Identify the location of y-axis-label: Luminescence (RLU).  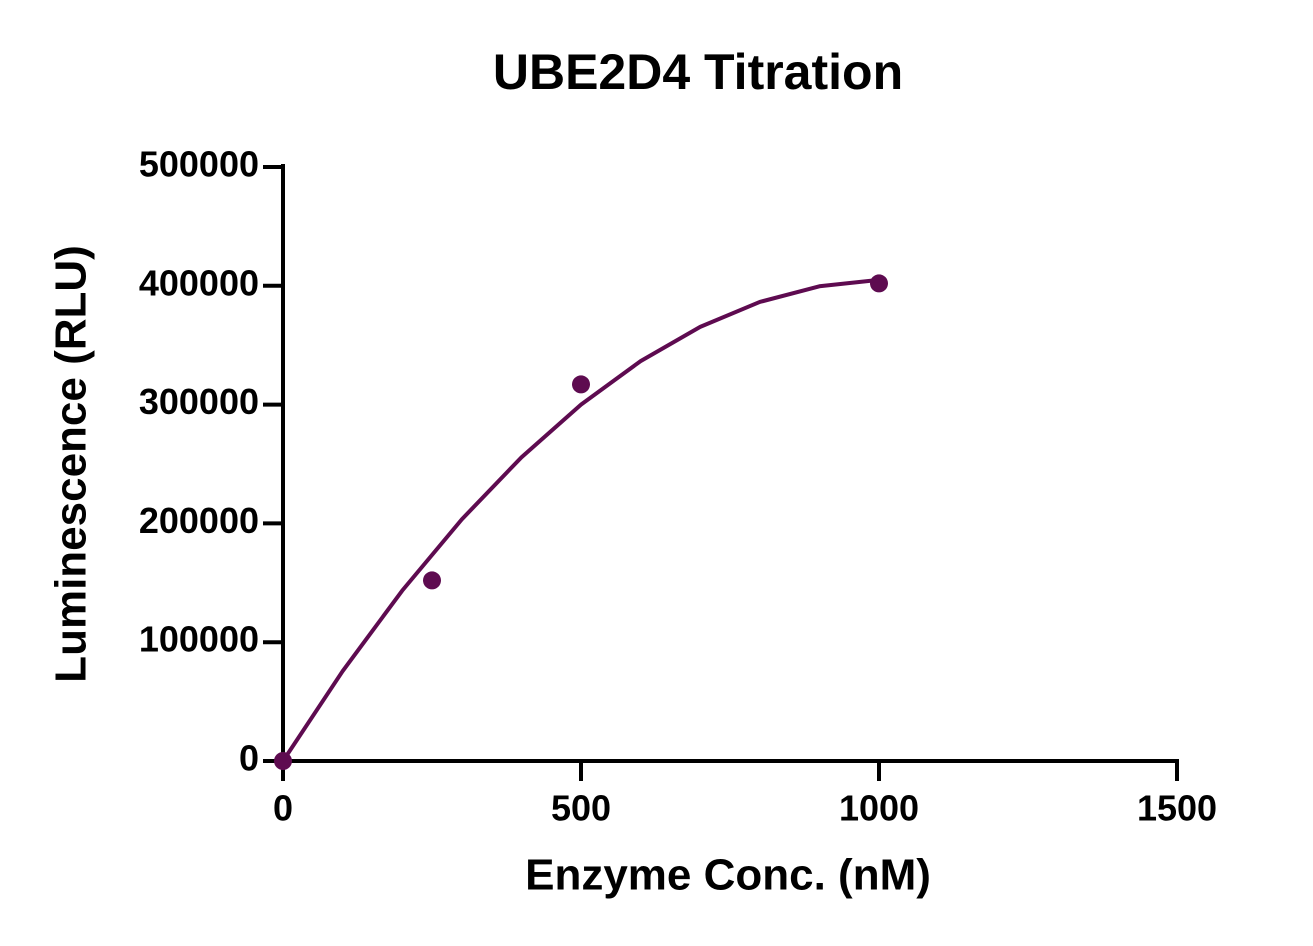
(71, 464).